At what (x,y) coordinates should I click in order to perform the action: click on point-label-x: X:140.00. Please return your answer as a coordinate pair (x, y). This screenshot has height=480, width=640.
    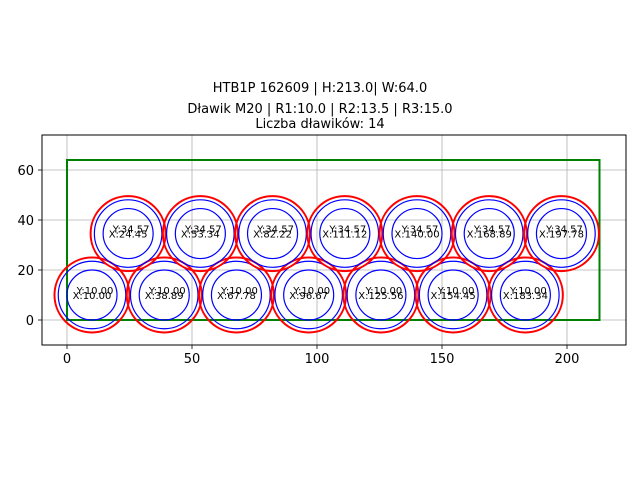
    Looking at the image, I should click on (416, 235).